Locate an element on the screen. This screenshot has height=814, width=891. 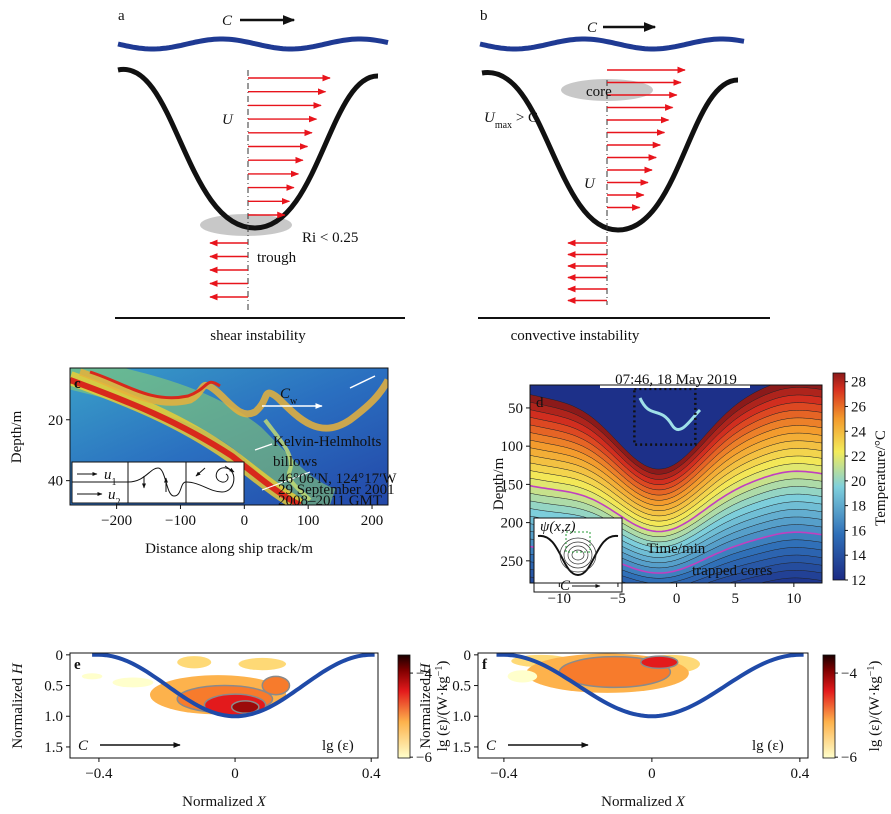
scatter-layer is located at coordinates (233, 400).